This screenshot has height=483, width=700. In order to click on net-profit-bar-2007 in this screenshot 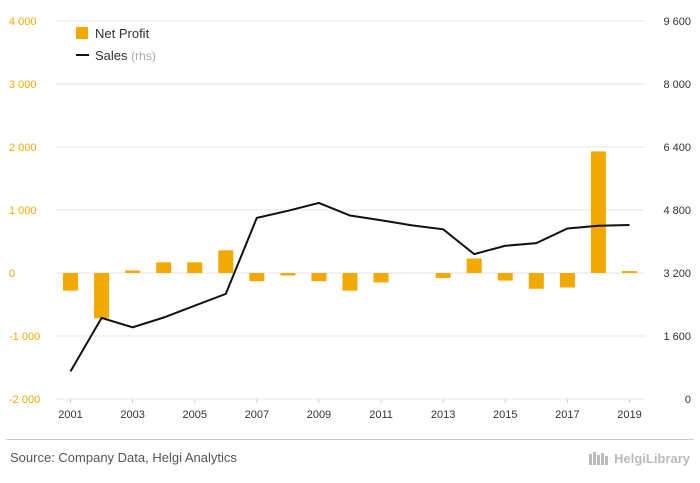, I will do `click(257, 277)`.